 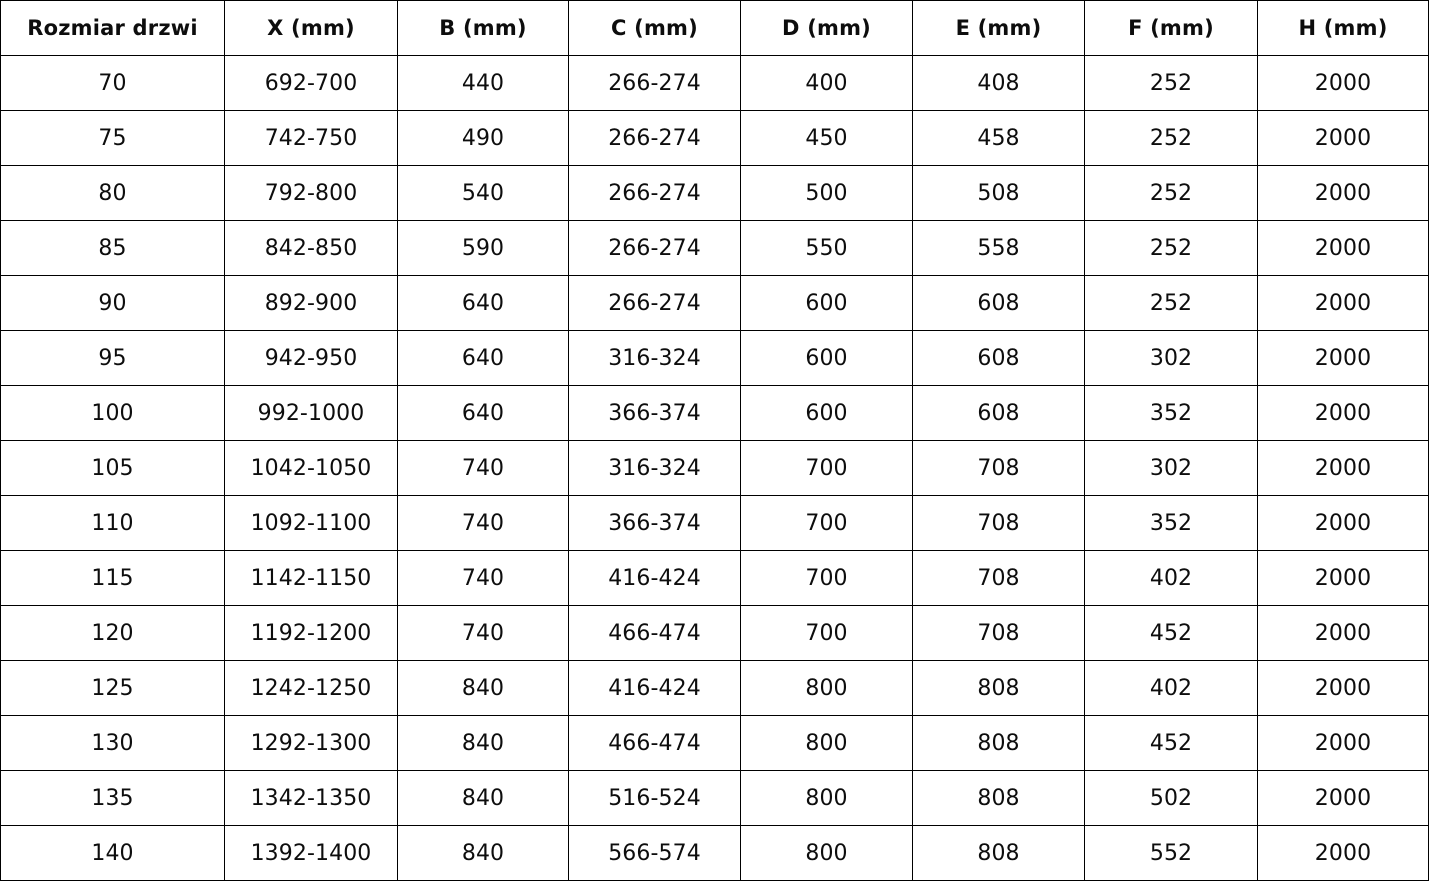 I want to click on table-row: 140 1392-1400 840 566-574 800 808 552 2000, so click(x=714, y=853).